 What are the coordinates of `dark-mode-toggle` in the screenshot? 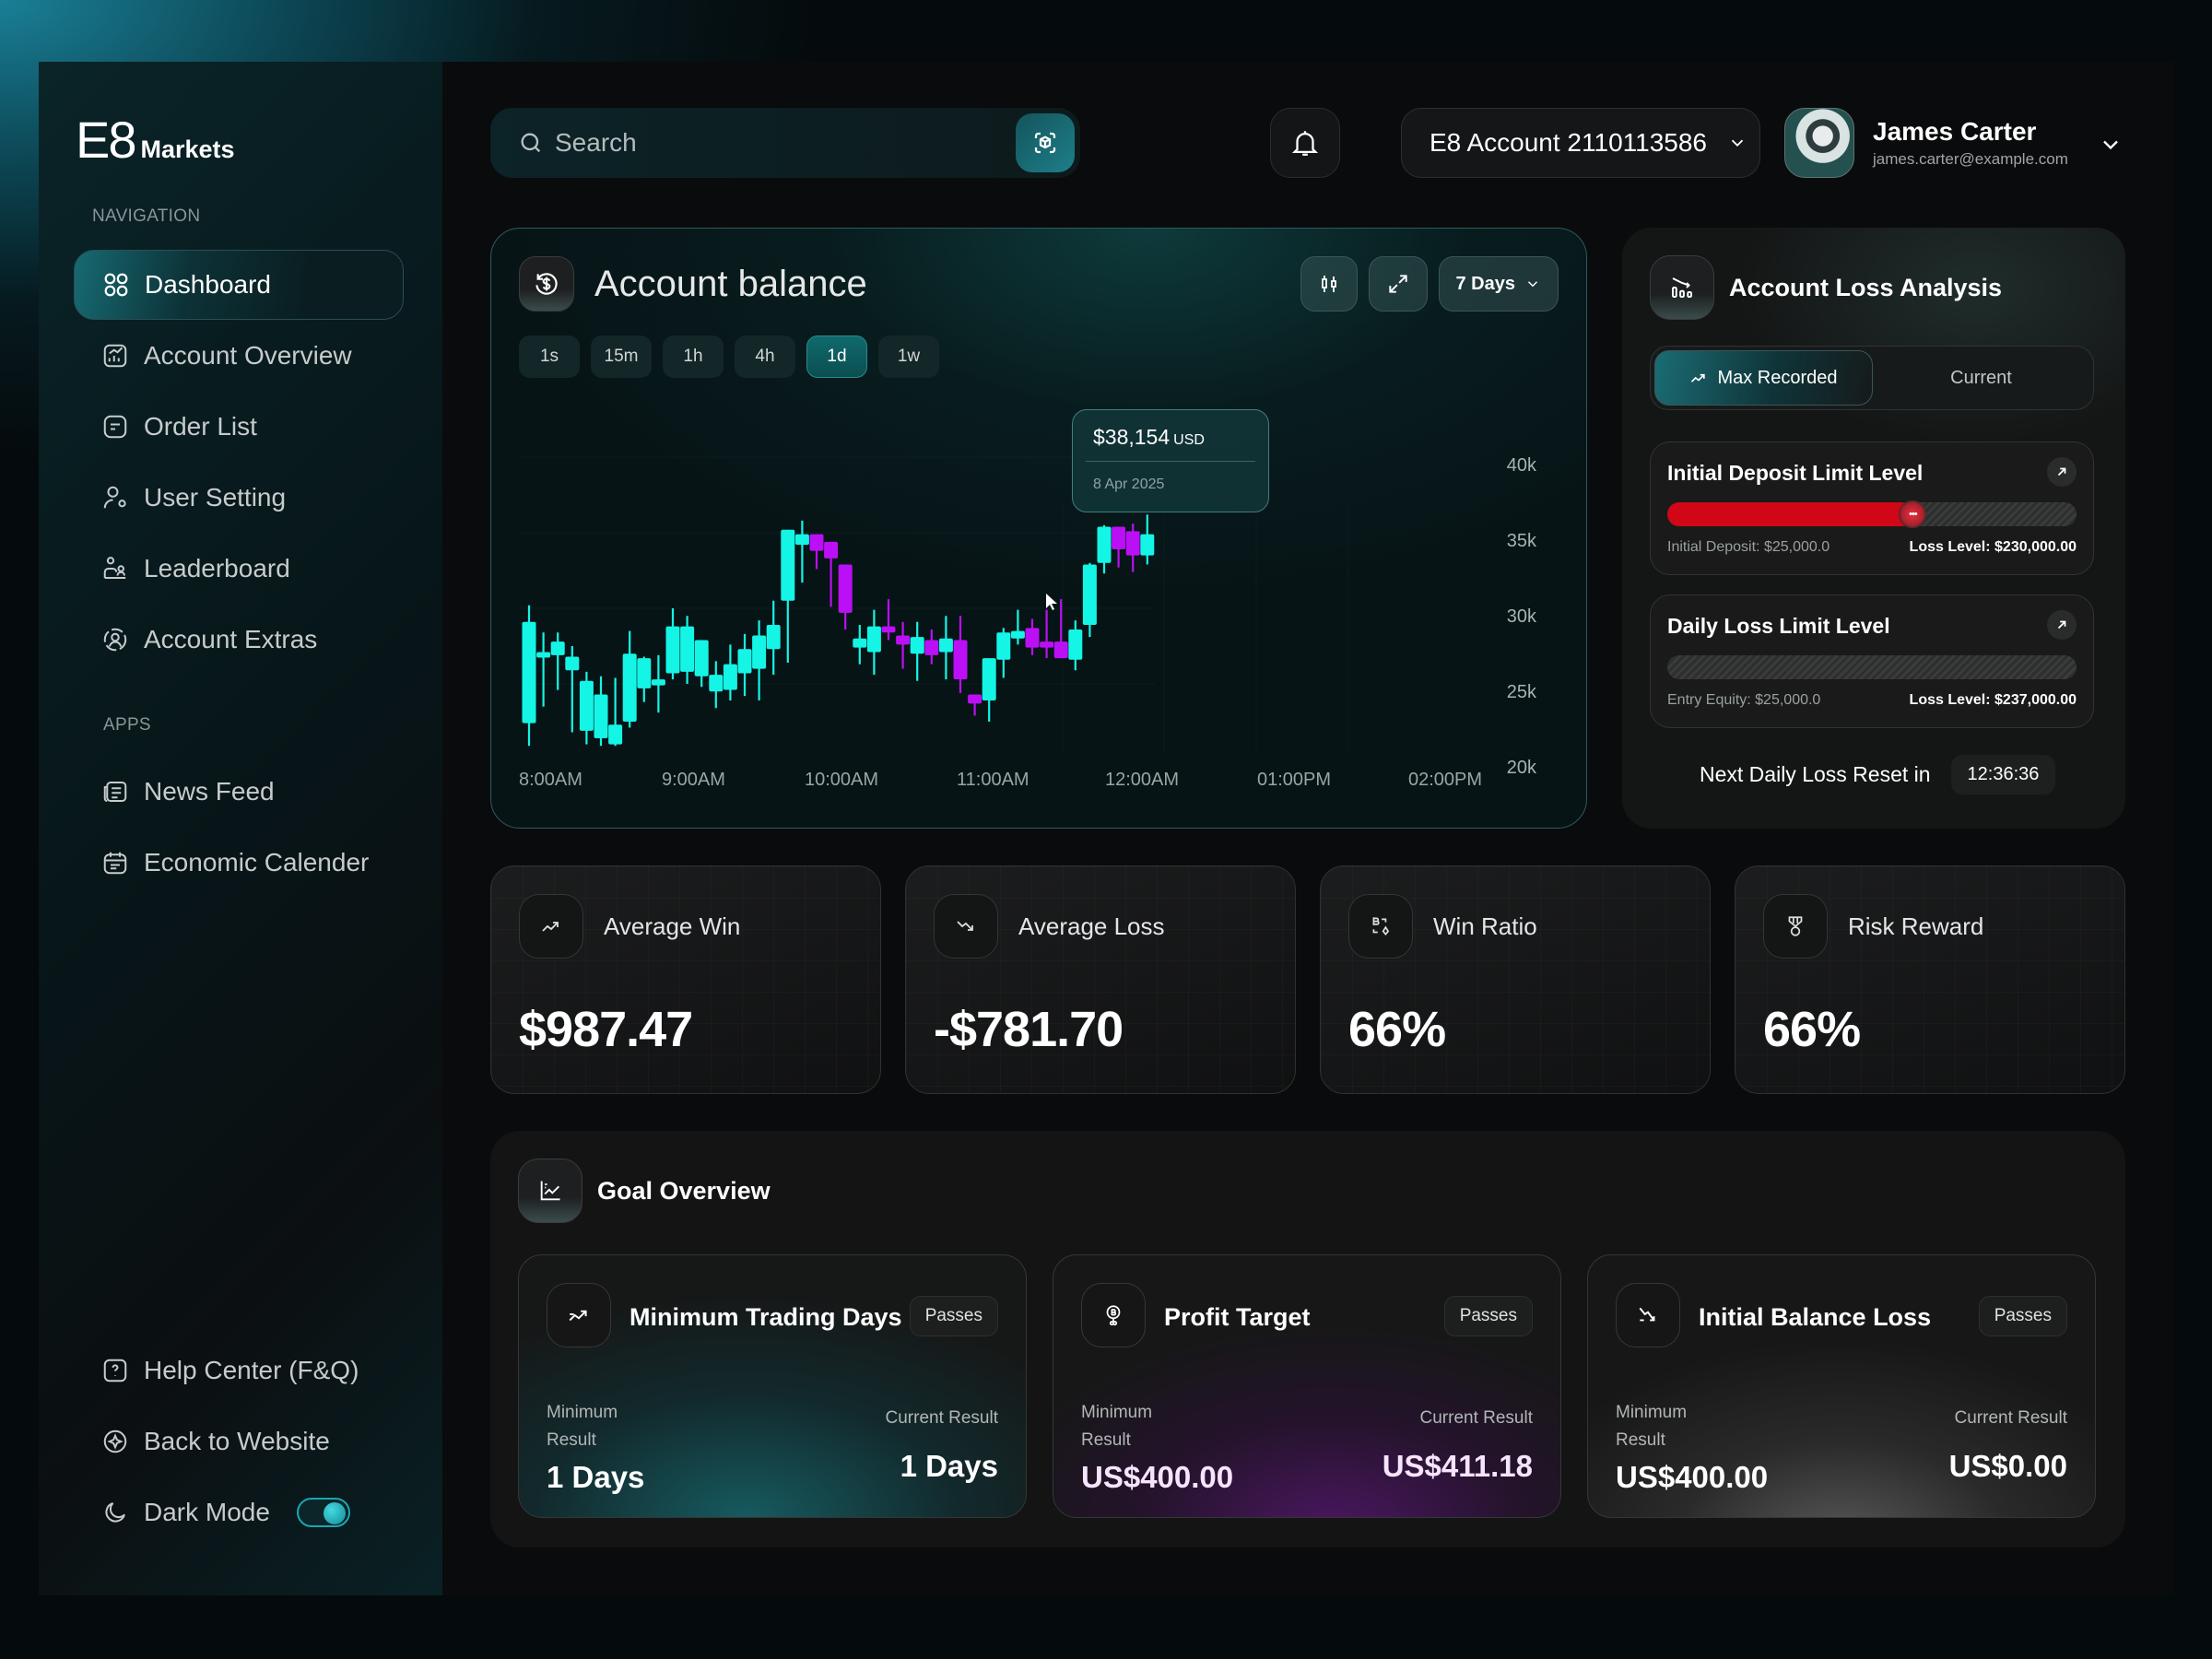 It's located at (323, 1512).